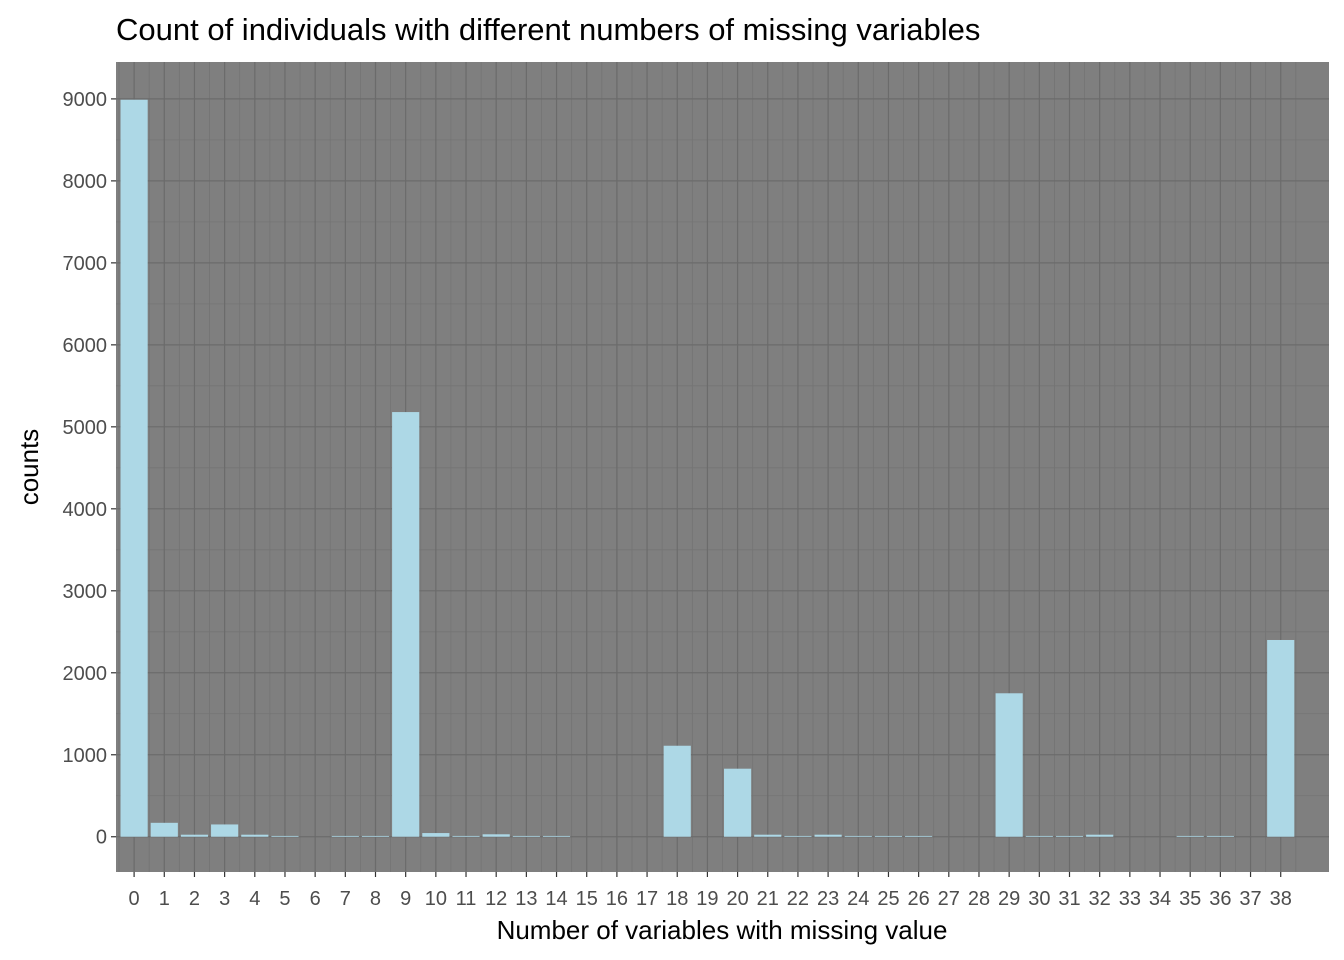 This screenshot has width=1344, height=960. I want to click on x-tick-label: 16, so click(617, 899).